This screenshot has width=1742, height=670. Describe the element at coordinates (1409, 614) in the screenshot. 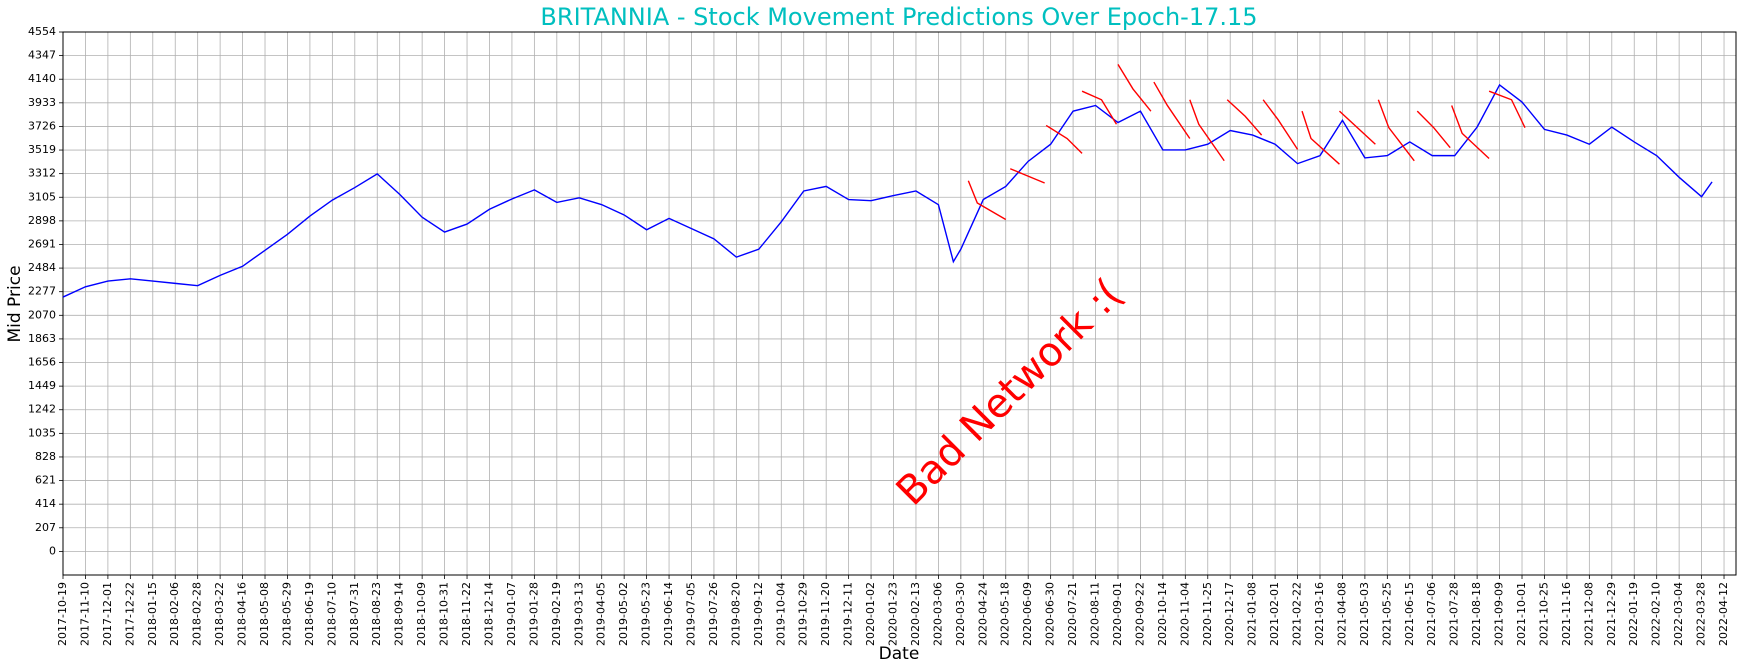

I see `x-tick-label: 2021-06-15` at that location.